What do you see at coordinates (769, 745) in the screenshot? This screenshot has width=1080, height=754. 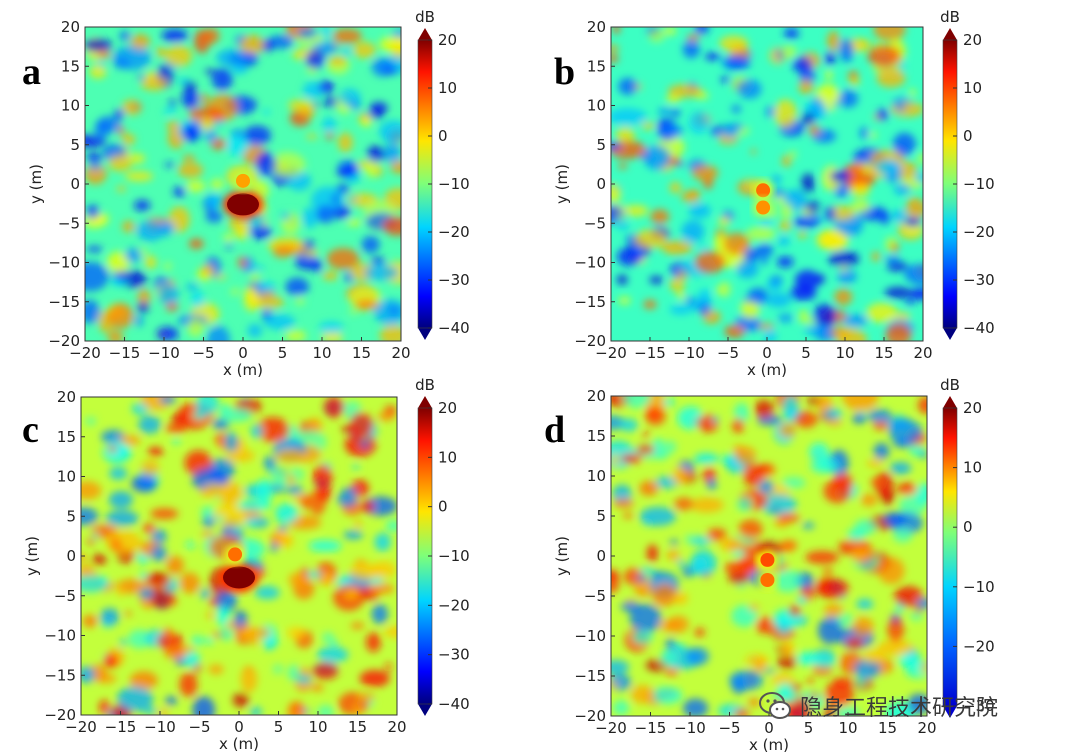 I see `x-axis-label: x (m)` at bounding box center [769, 745].